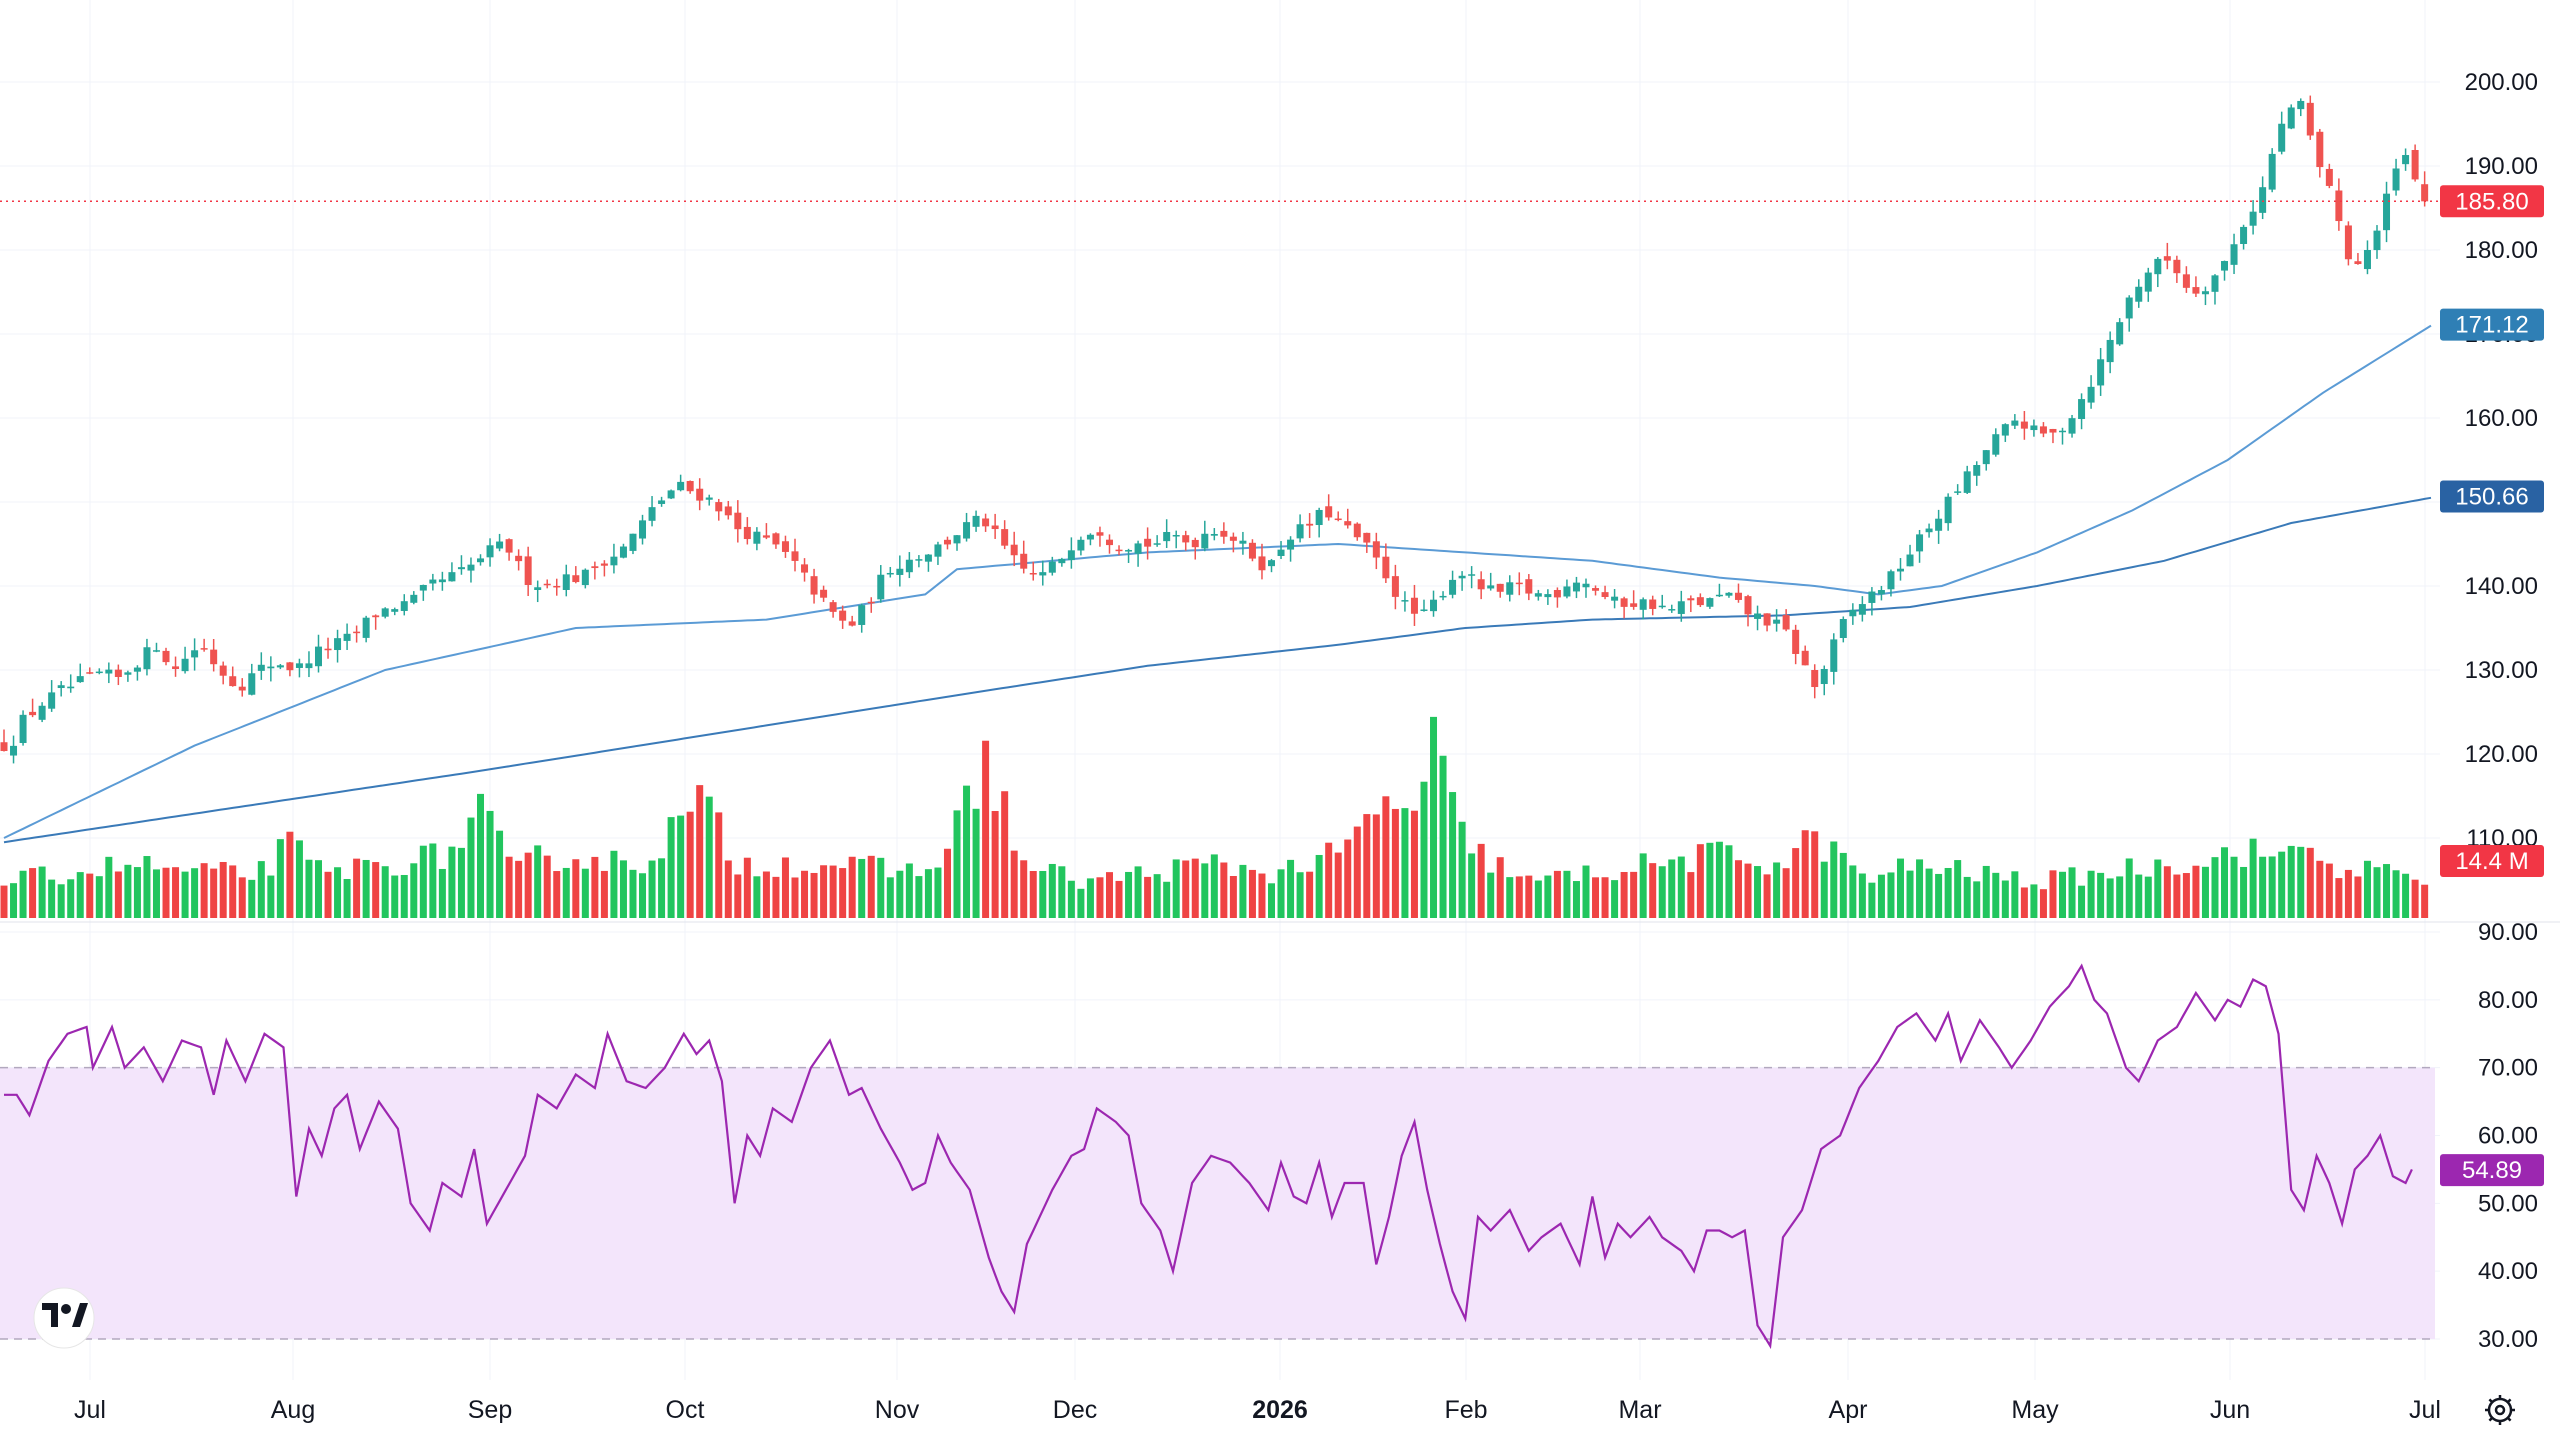  I want to click on settings-gear-icon, so click(2500, 1410).